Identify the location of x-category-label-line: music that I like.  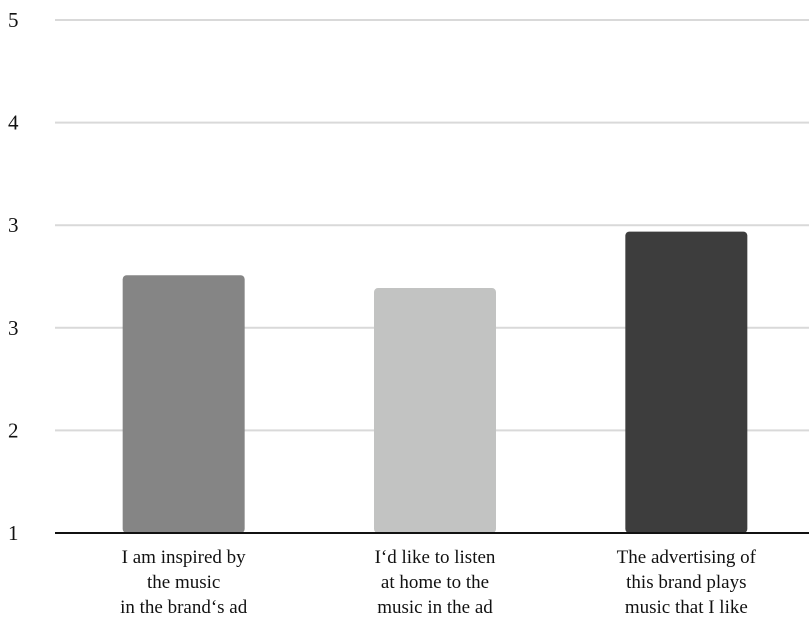
(686, 607).